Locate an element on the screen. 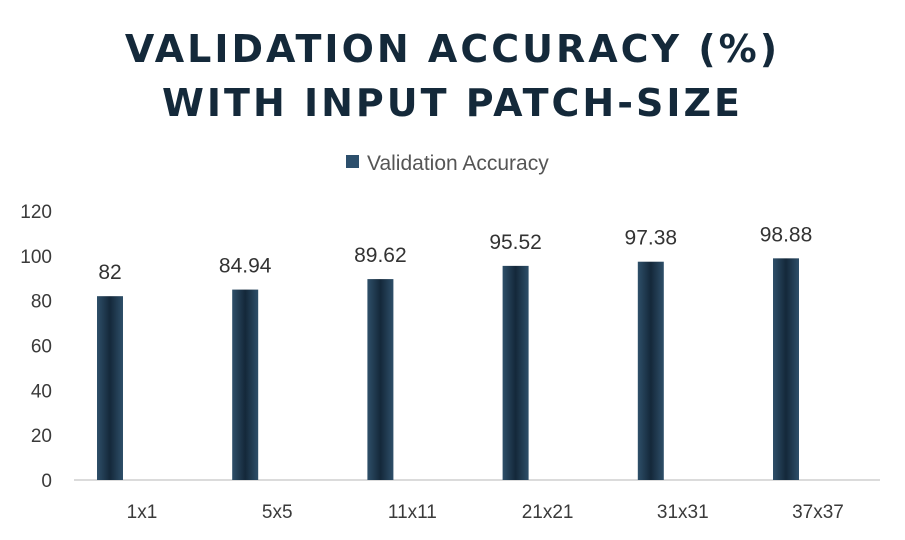 The image size is (905, 540). y-tick-label: 120 is located at coordinates (36, 212).